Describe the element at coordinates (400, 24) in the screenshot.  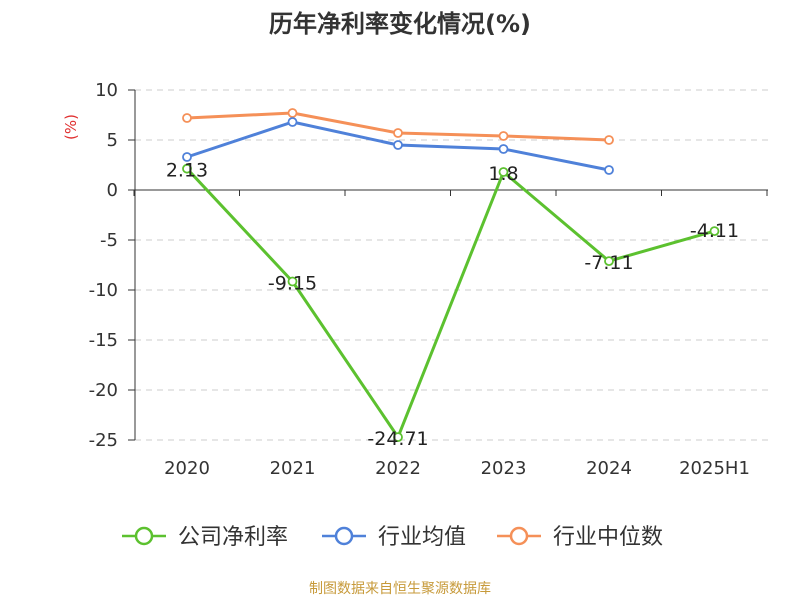
I see `chart-title: 历年净利率变化情况(%)` at that location.